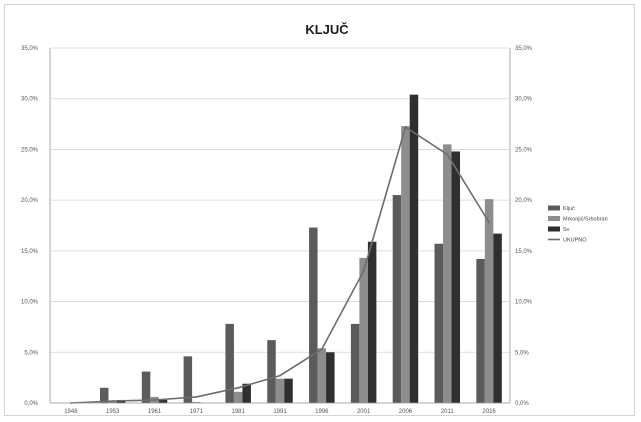 The height and width of the screenshot is (422, 641). I want to click on y-right-tick-label: 15,0%, so click(524, 252).